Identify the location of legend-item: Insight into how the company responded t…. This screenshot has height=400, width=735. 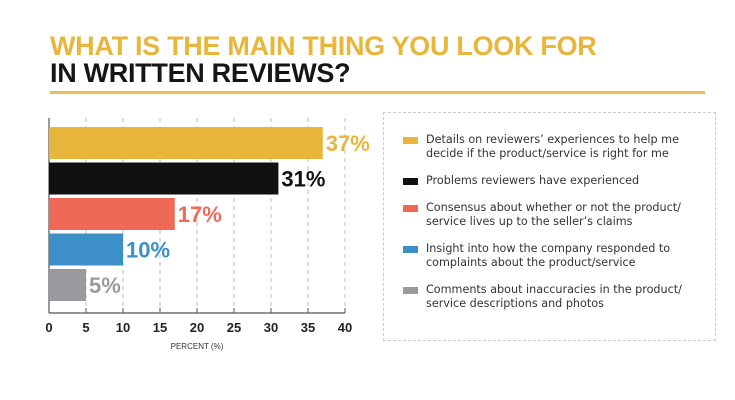
(554, 256).